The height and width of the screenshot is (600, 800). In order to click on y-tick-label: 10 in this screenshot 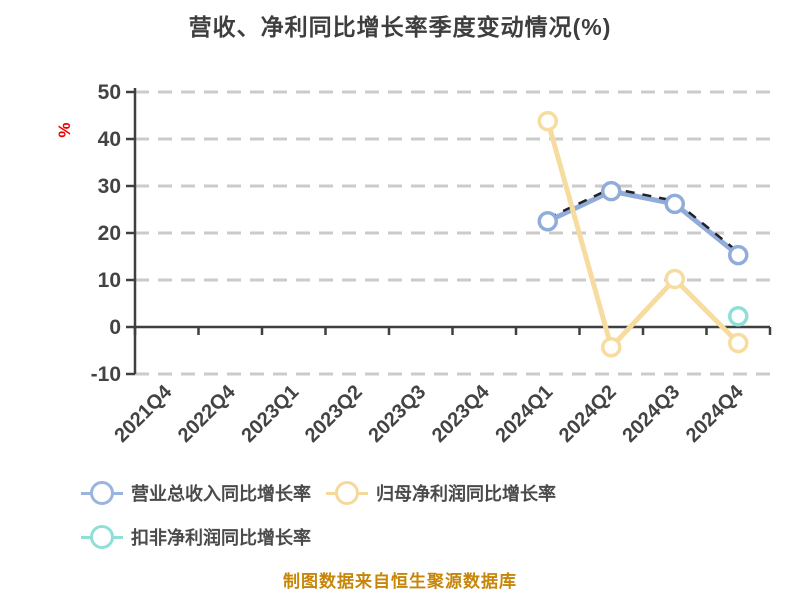, I will do `click(109, 280)`.